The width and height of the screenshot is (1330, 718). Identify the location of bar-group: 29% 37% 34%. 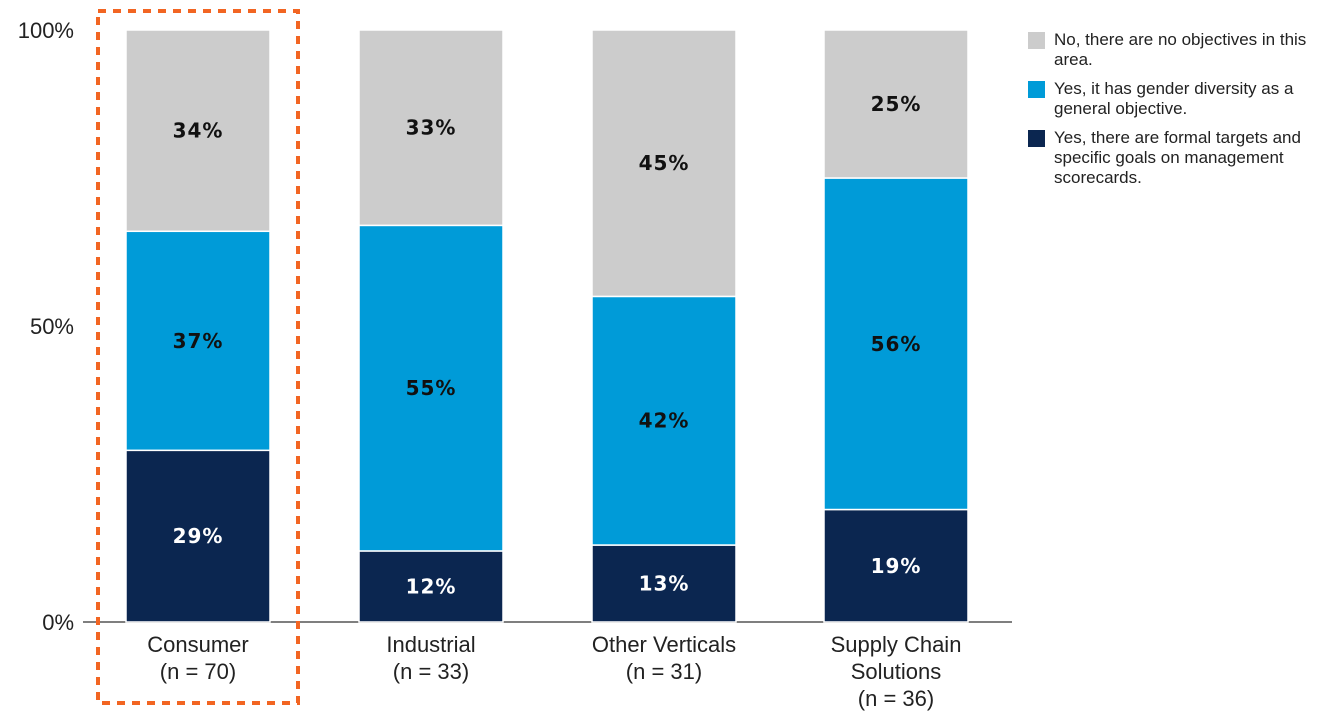
(198, 326).